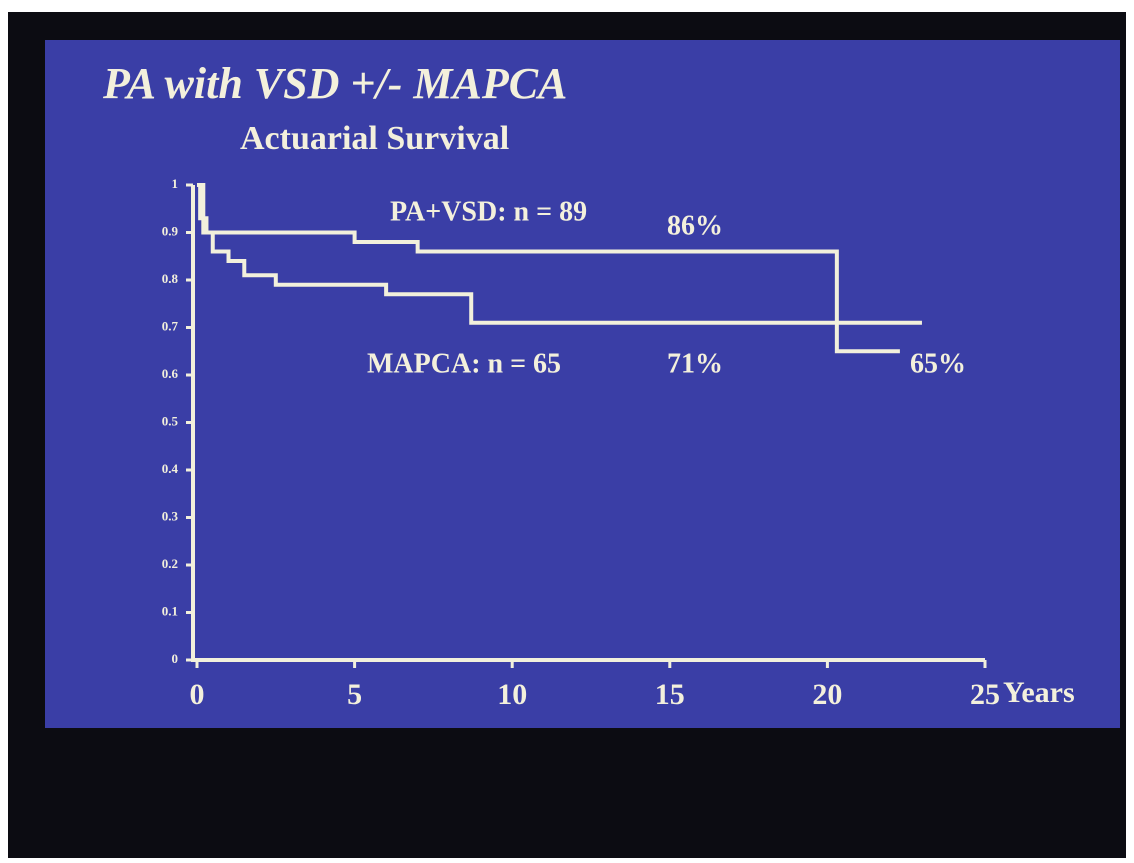  Describe the element at coordinates (354, 694) in the screenshot. I see `x-tick-label: 5` at that location.